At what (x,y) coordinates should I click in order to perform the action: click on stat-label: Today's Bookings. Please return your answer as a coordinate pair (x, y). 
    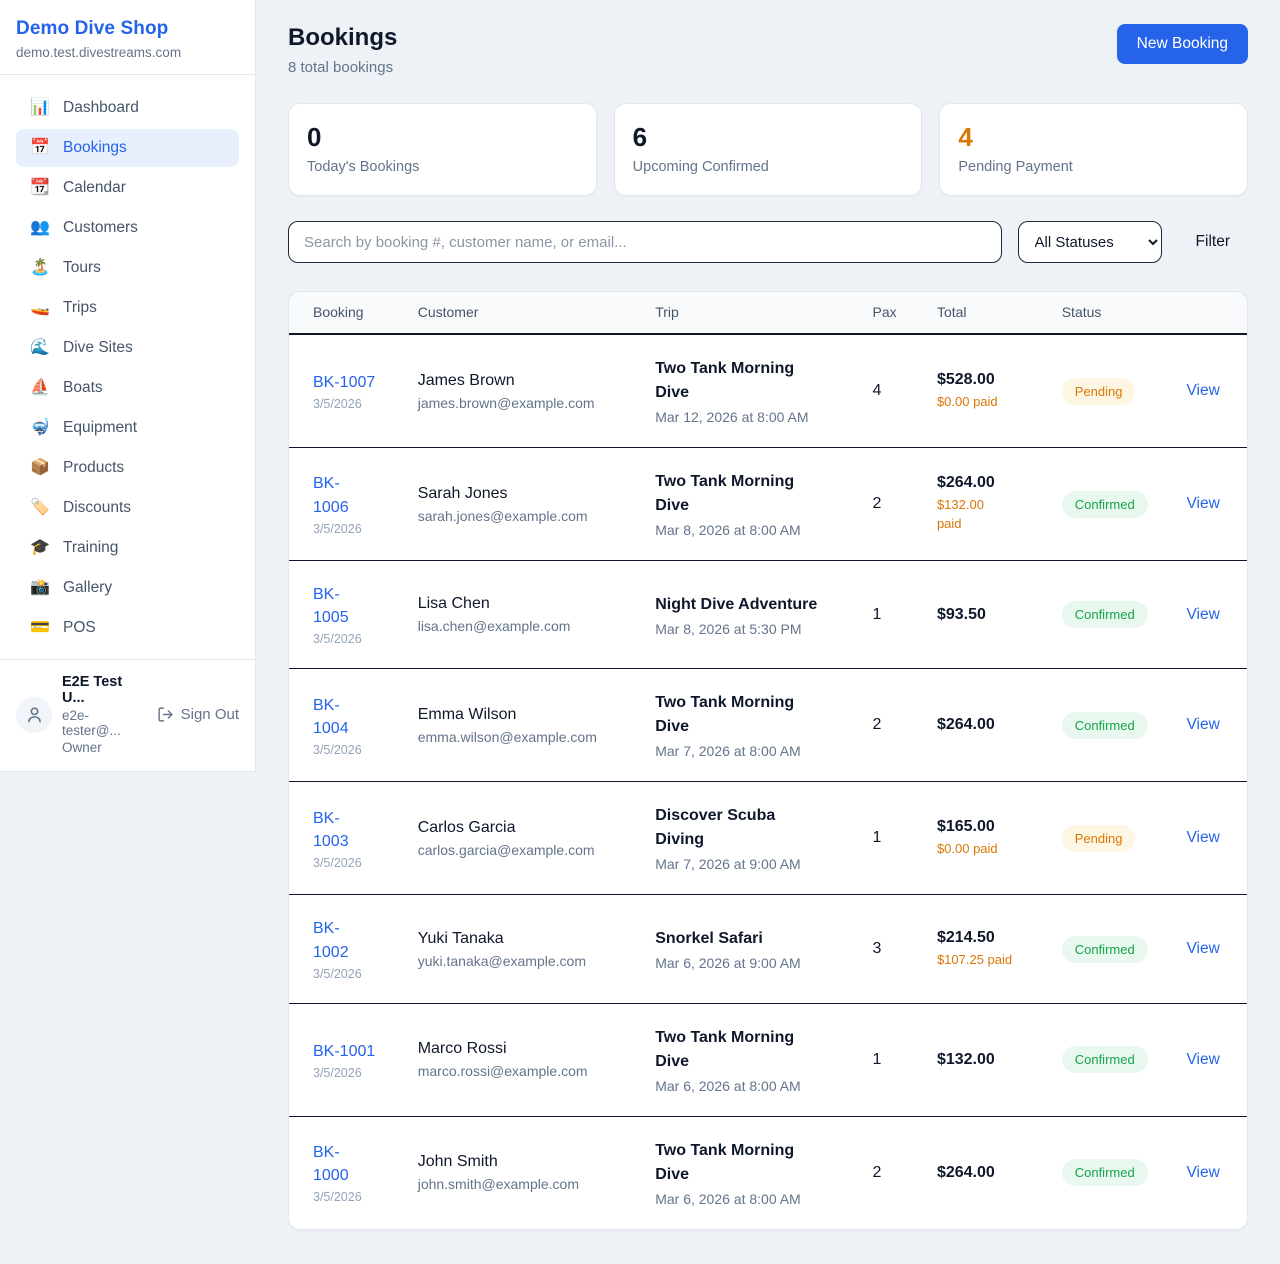
    Looking at the image, I should click on (363, 167).